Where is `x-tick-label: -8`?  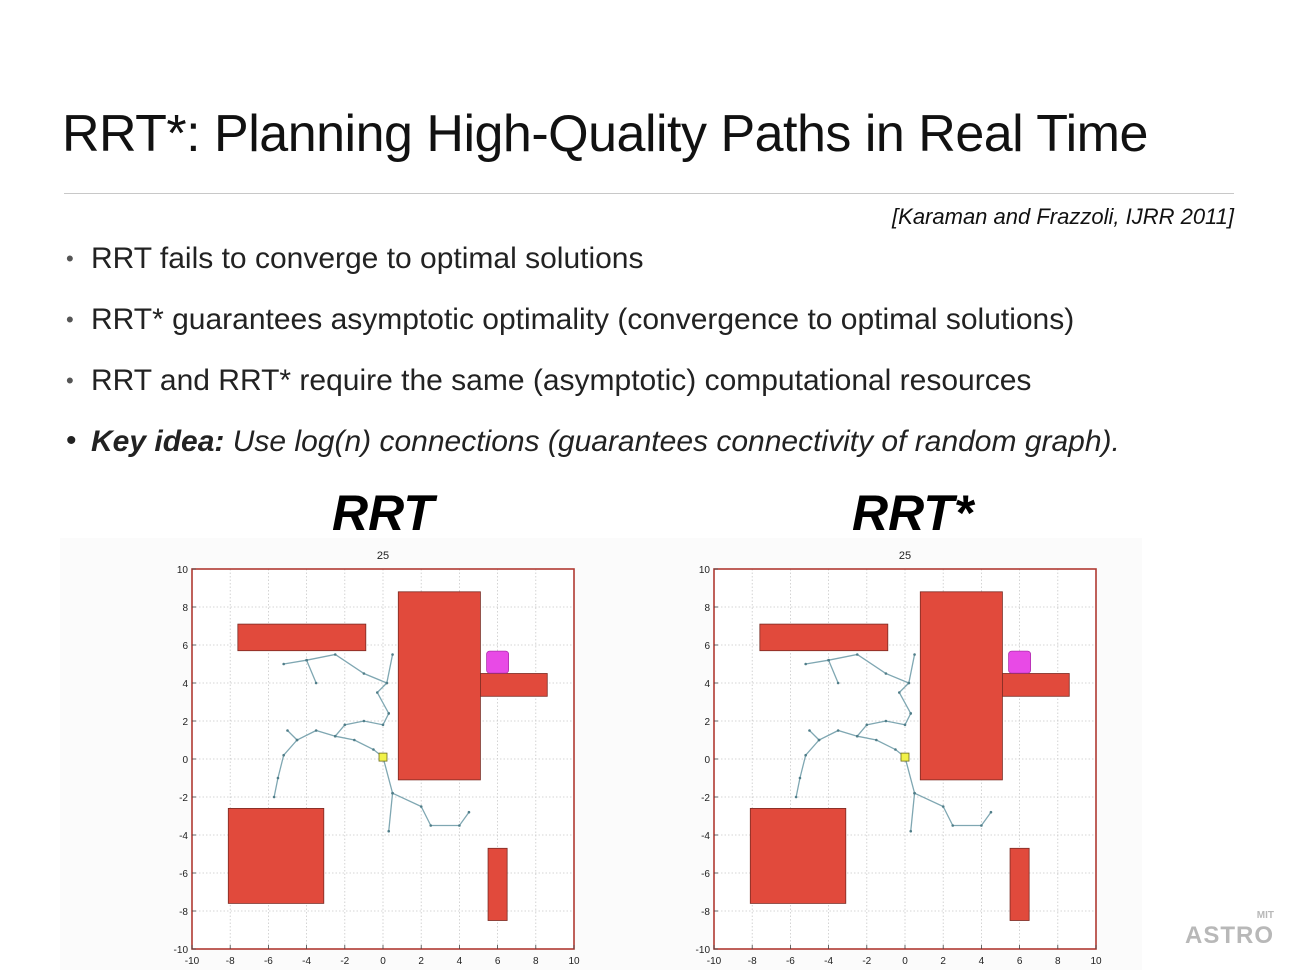 x-tick-label: -8 is located at coordinates (752, 961).